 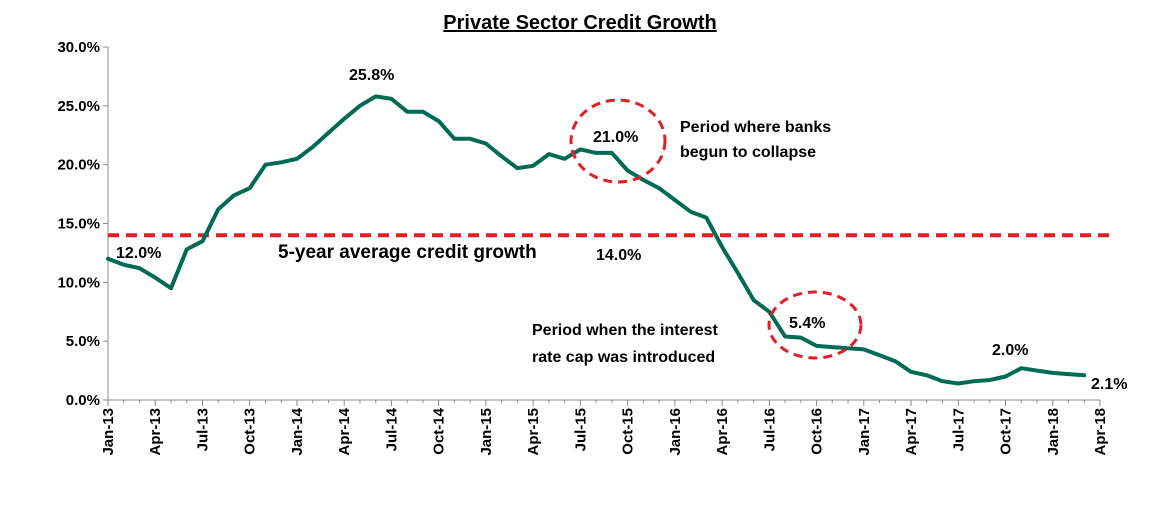 I want to click on x-tick-label: Oct-13, so click(x=250, y=431).